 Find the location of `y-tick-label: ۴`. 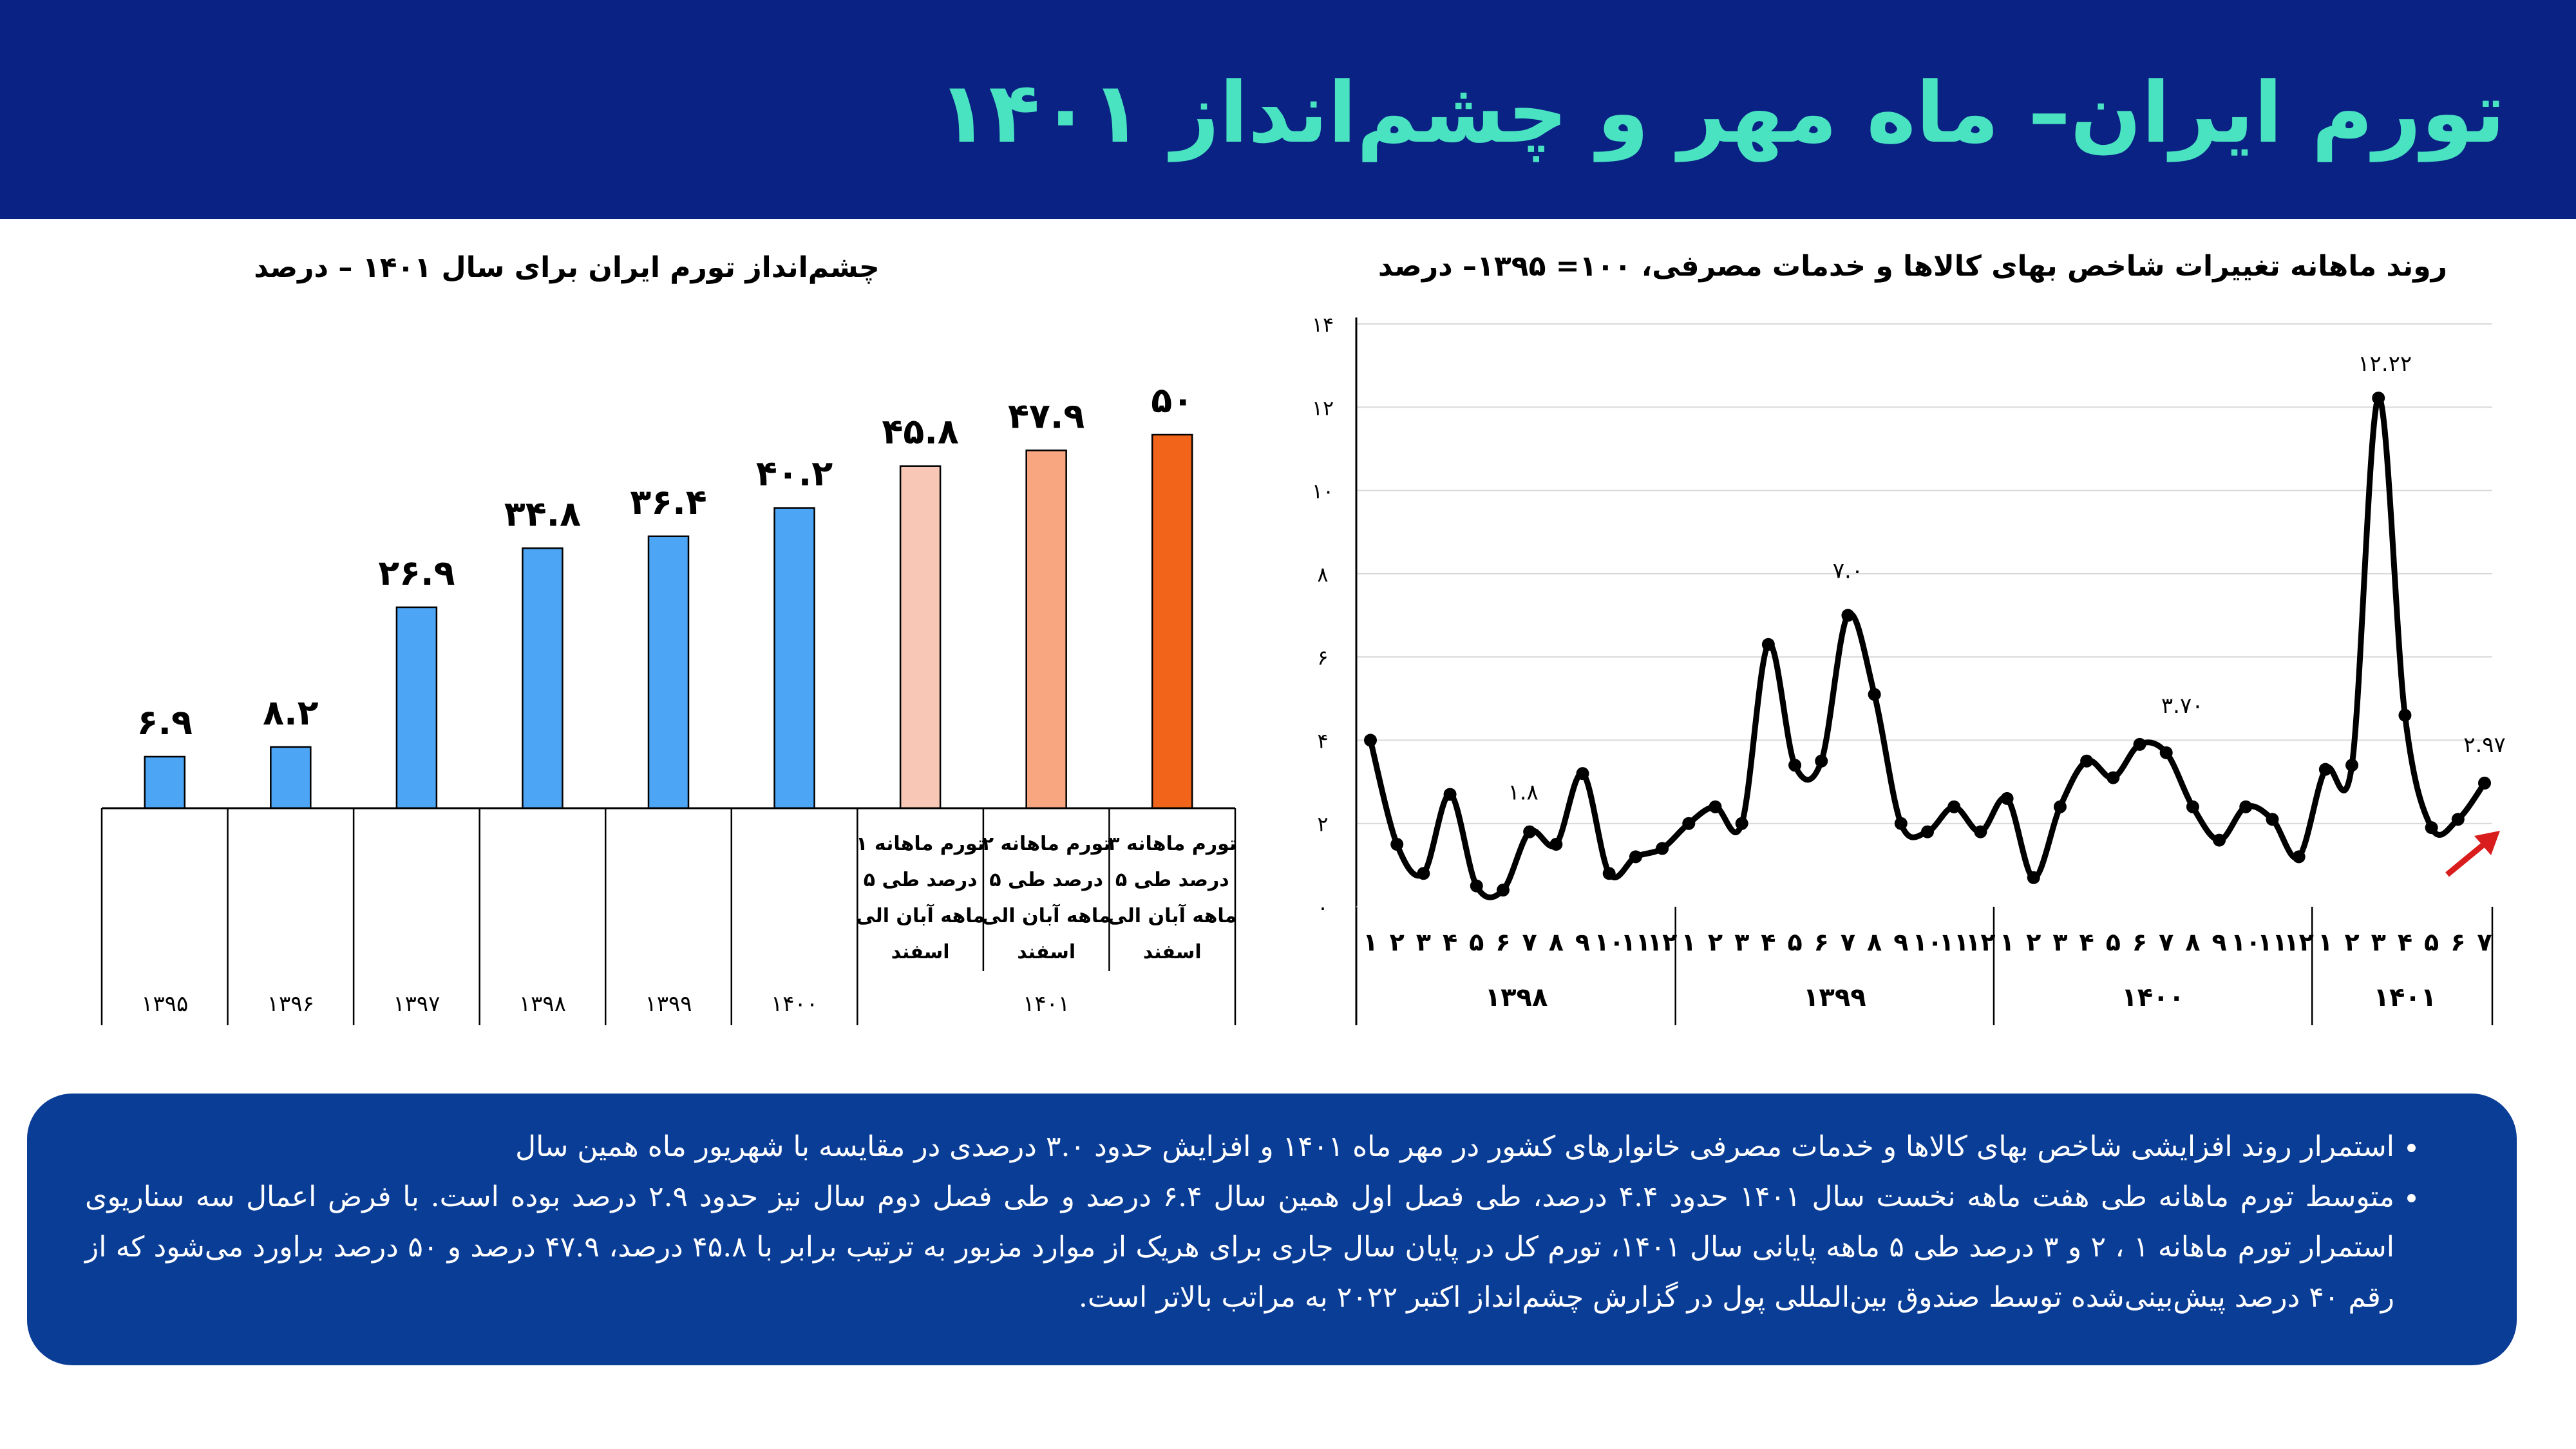

y-tick-label: ۴ is located at coordinates (1322, 741).